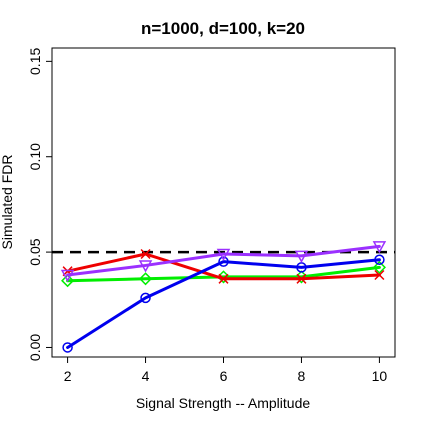  I want to click on y-tick-label: 0.15, so click(35, 61).